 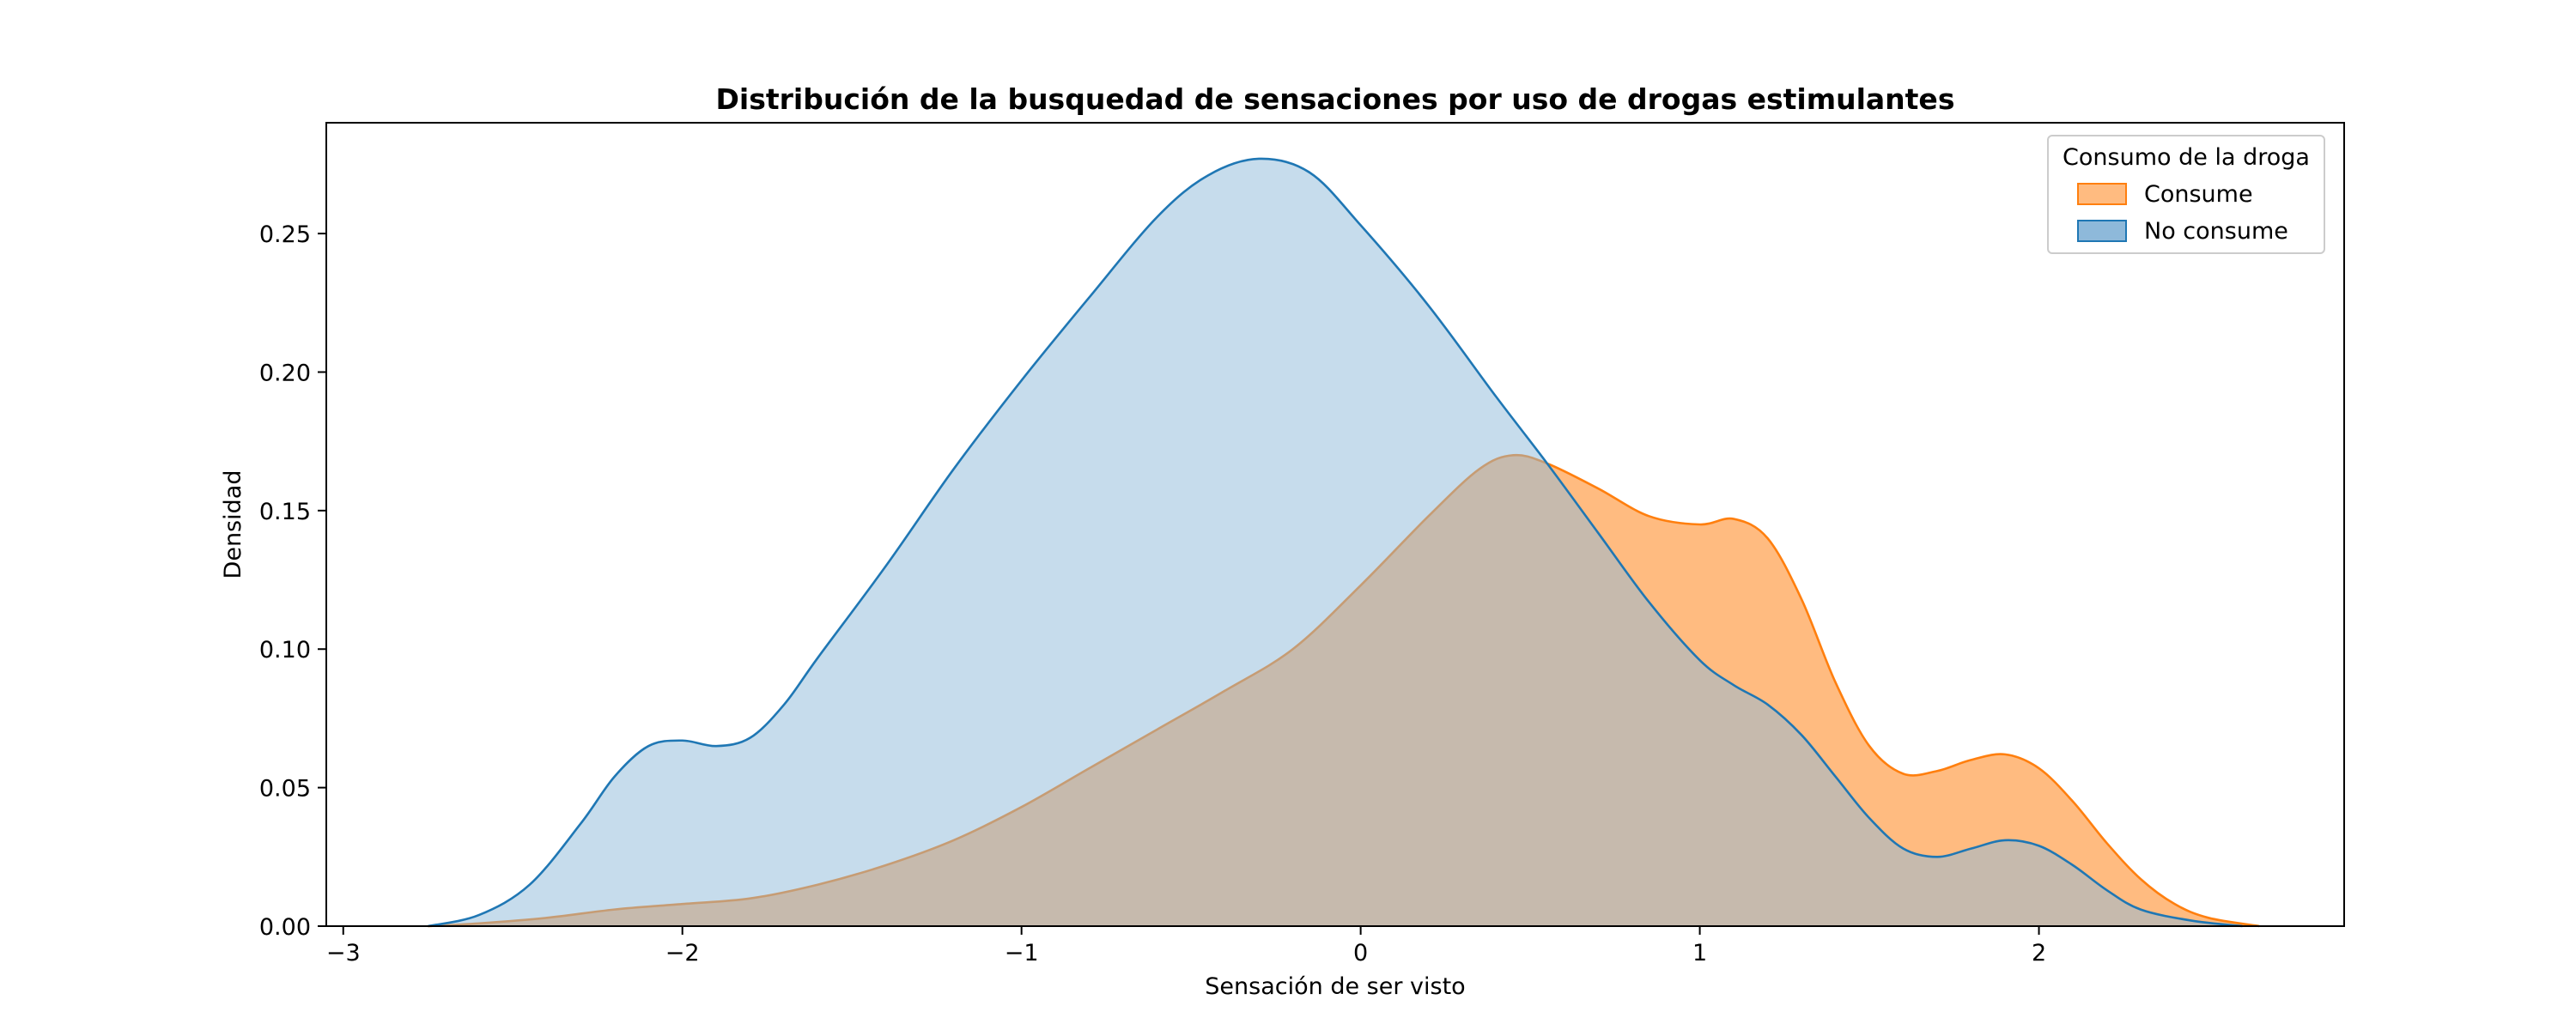 What do you see at coordinates (2102, 231) in the screenshot?
I see `legend-swatch-no-consume` at bounding box center [2102, 231].